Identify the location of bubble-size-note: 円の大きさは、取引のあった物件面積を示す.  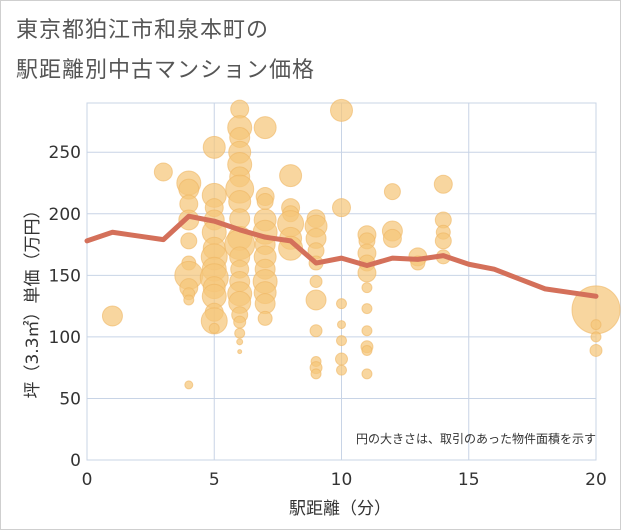
(476, 438).